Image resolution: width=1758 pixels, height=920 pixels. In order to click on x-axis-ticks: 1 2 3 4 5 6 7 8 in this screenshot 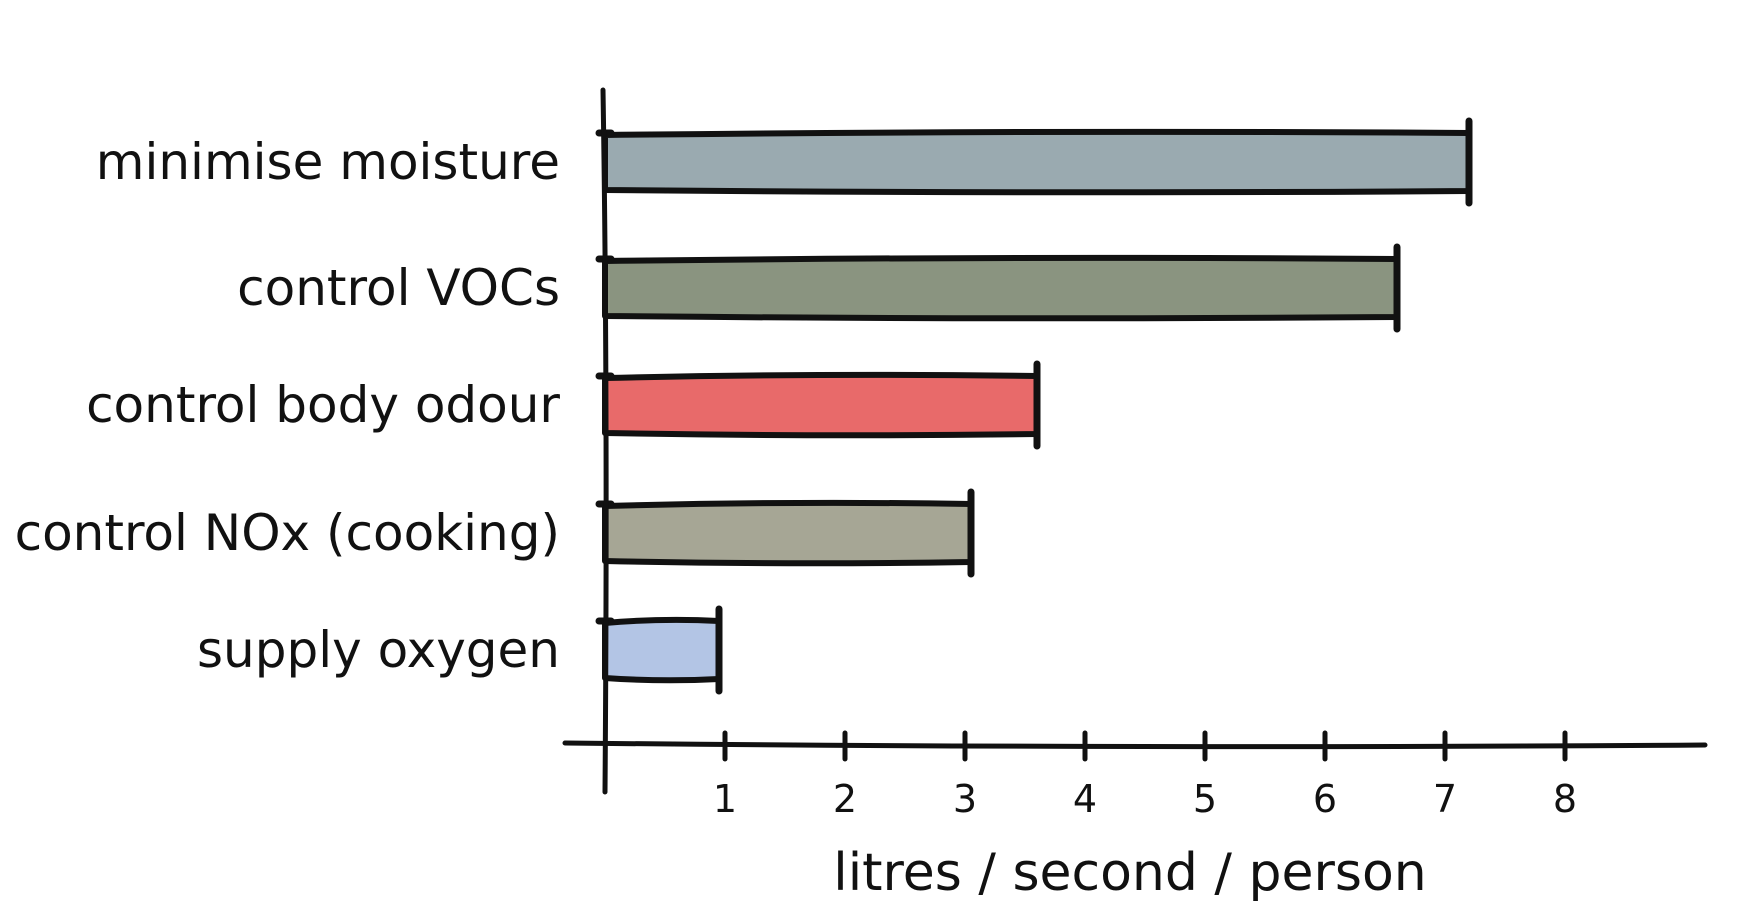, I will do `click(1145, 775)`.